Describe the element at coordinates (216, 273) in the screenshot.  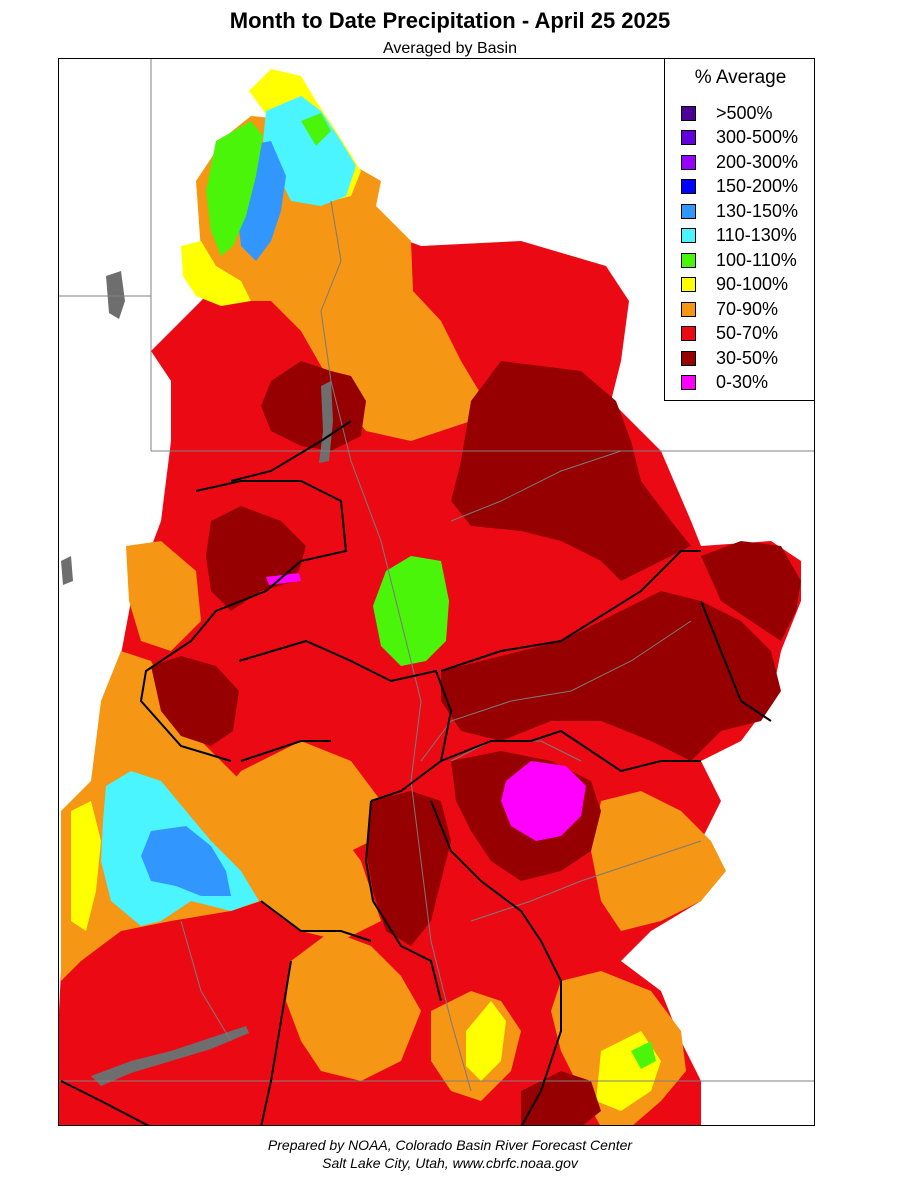
I see `region-90-100-northwest` at that location.